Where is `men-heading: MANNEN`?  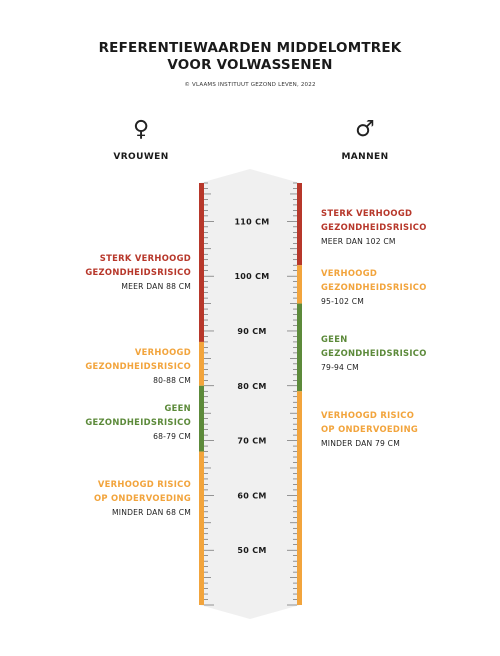
men-heading: MANNEN is located at coordinates (365, 157).